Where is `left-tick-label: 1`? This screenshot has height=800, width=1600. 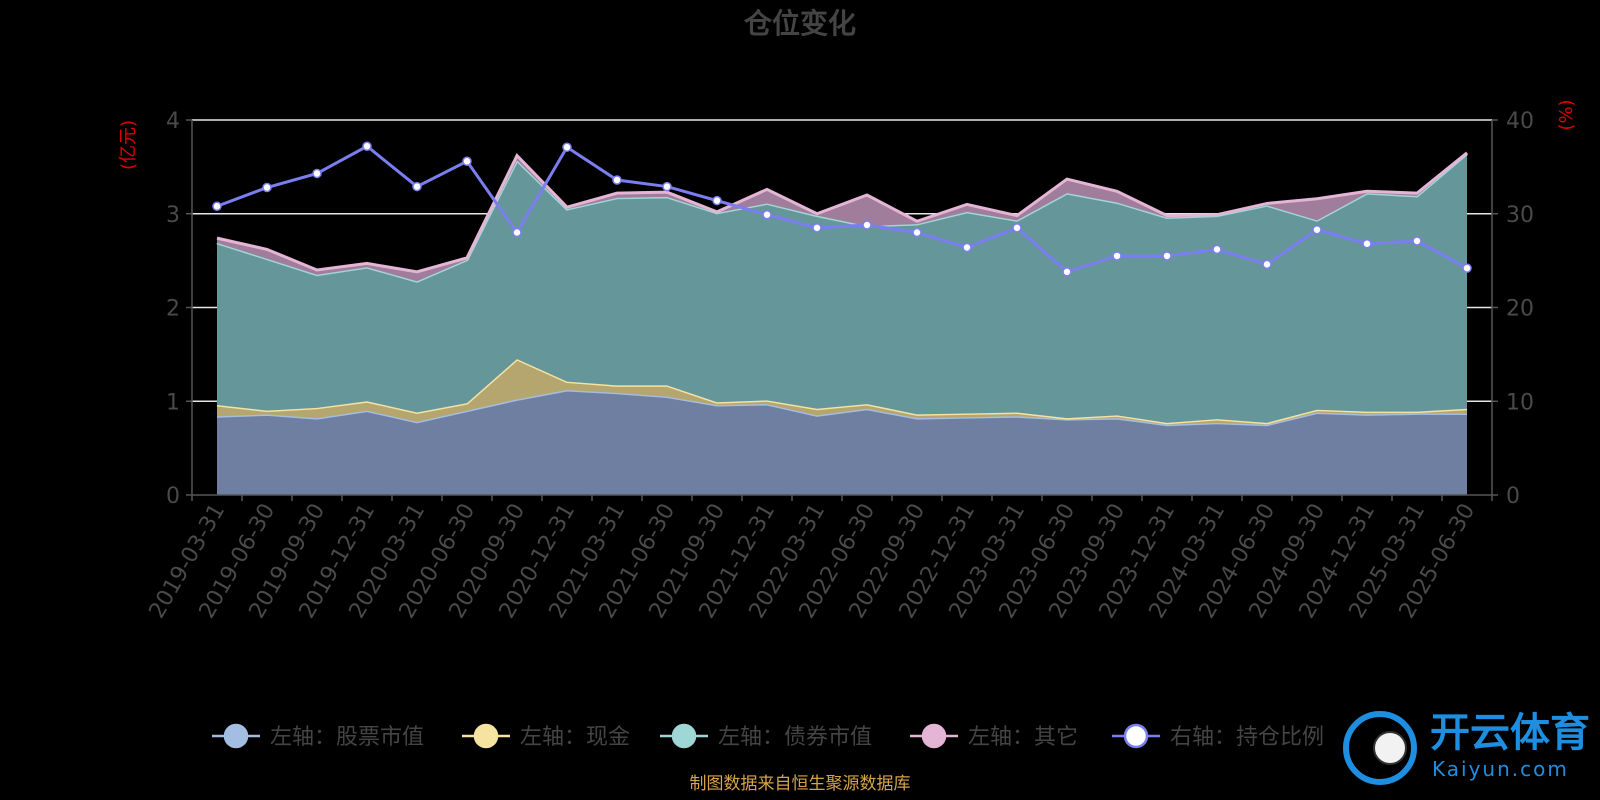
left-tick-label: 1 is located at coordinates (173, 402).